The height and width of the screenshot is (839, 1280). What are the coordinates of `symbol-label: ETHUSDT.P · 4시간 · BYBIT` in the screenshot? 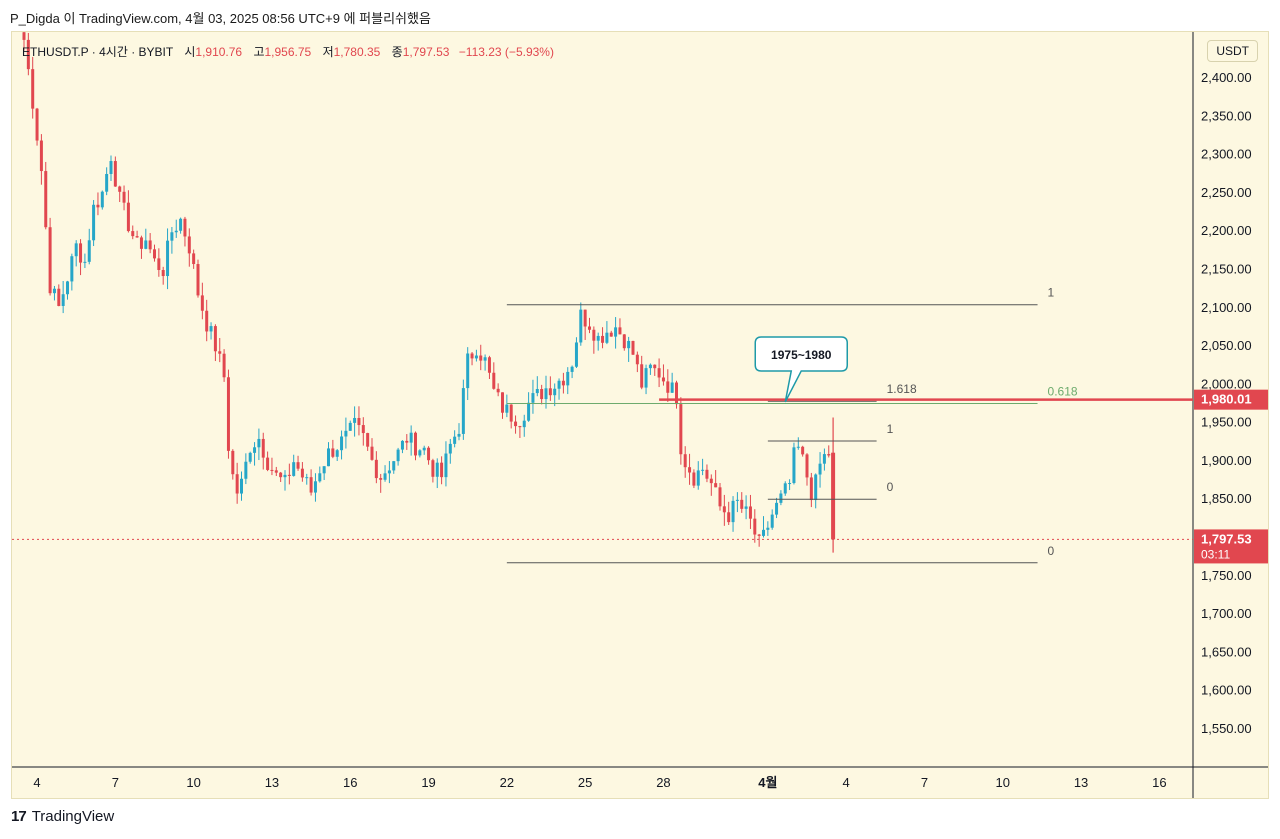 It's located at (97, 52).